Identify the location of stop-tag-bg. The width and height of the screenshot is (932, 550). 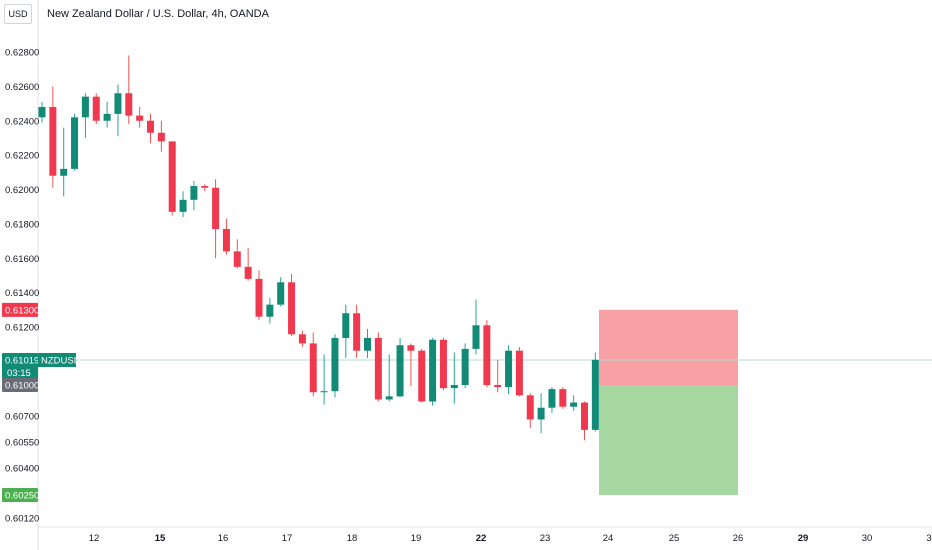
(20, 309).